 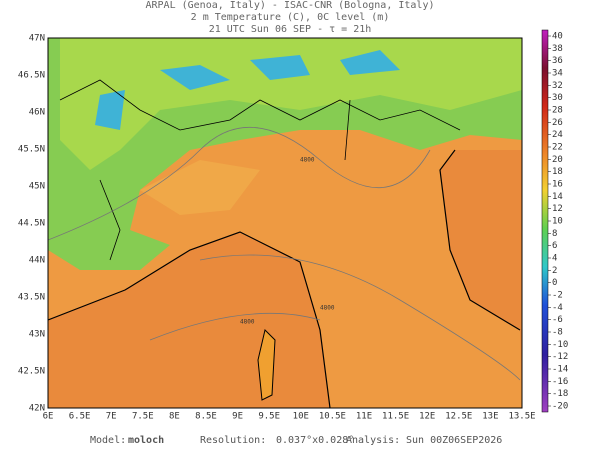 I want to click on colorbar-label: 30, so click(x=557, y=98).